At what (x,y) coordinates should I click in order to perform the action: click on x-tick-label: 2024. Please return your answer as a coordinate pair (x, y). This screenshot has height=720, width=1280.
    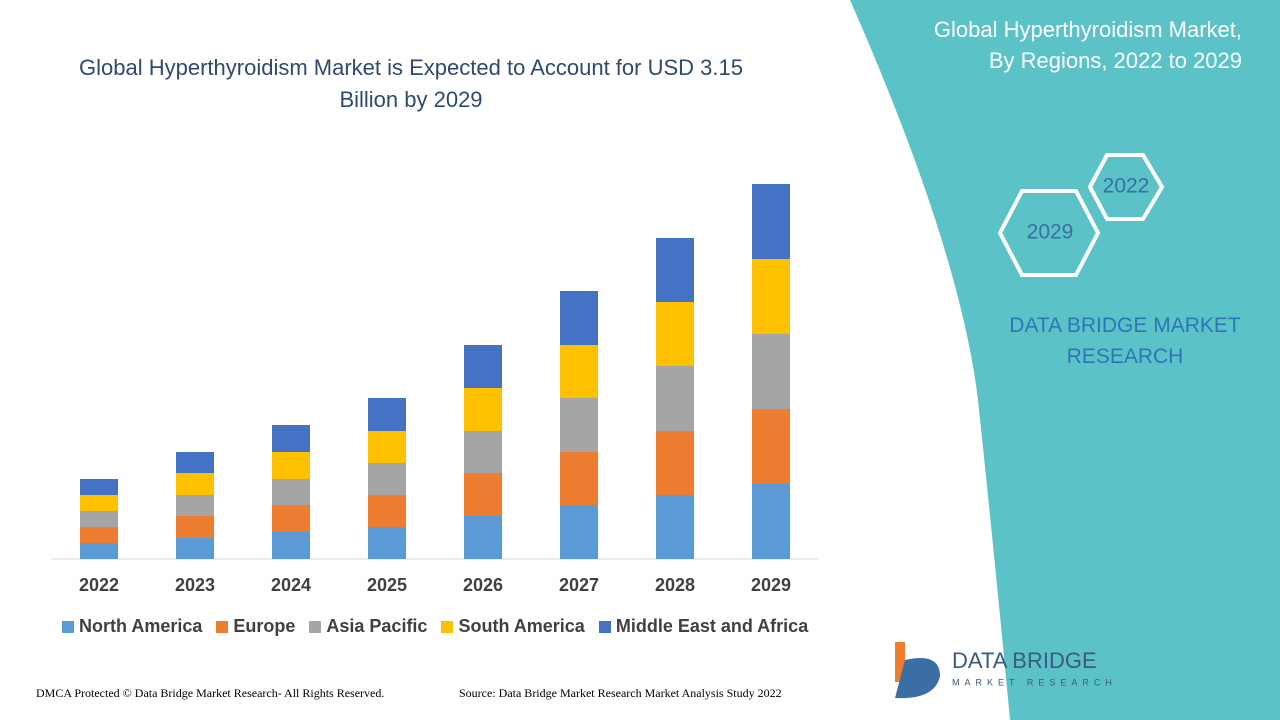
    Looking at the image, I should click on (291, 585).